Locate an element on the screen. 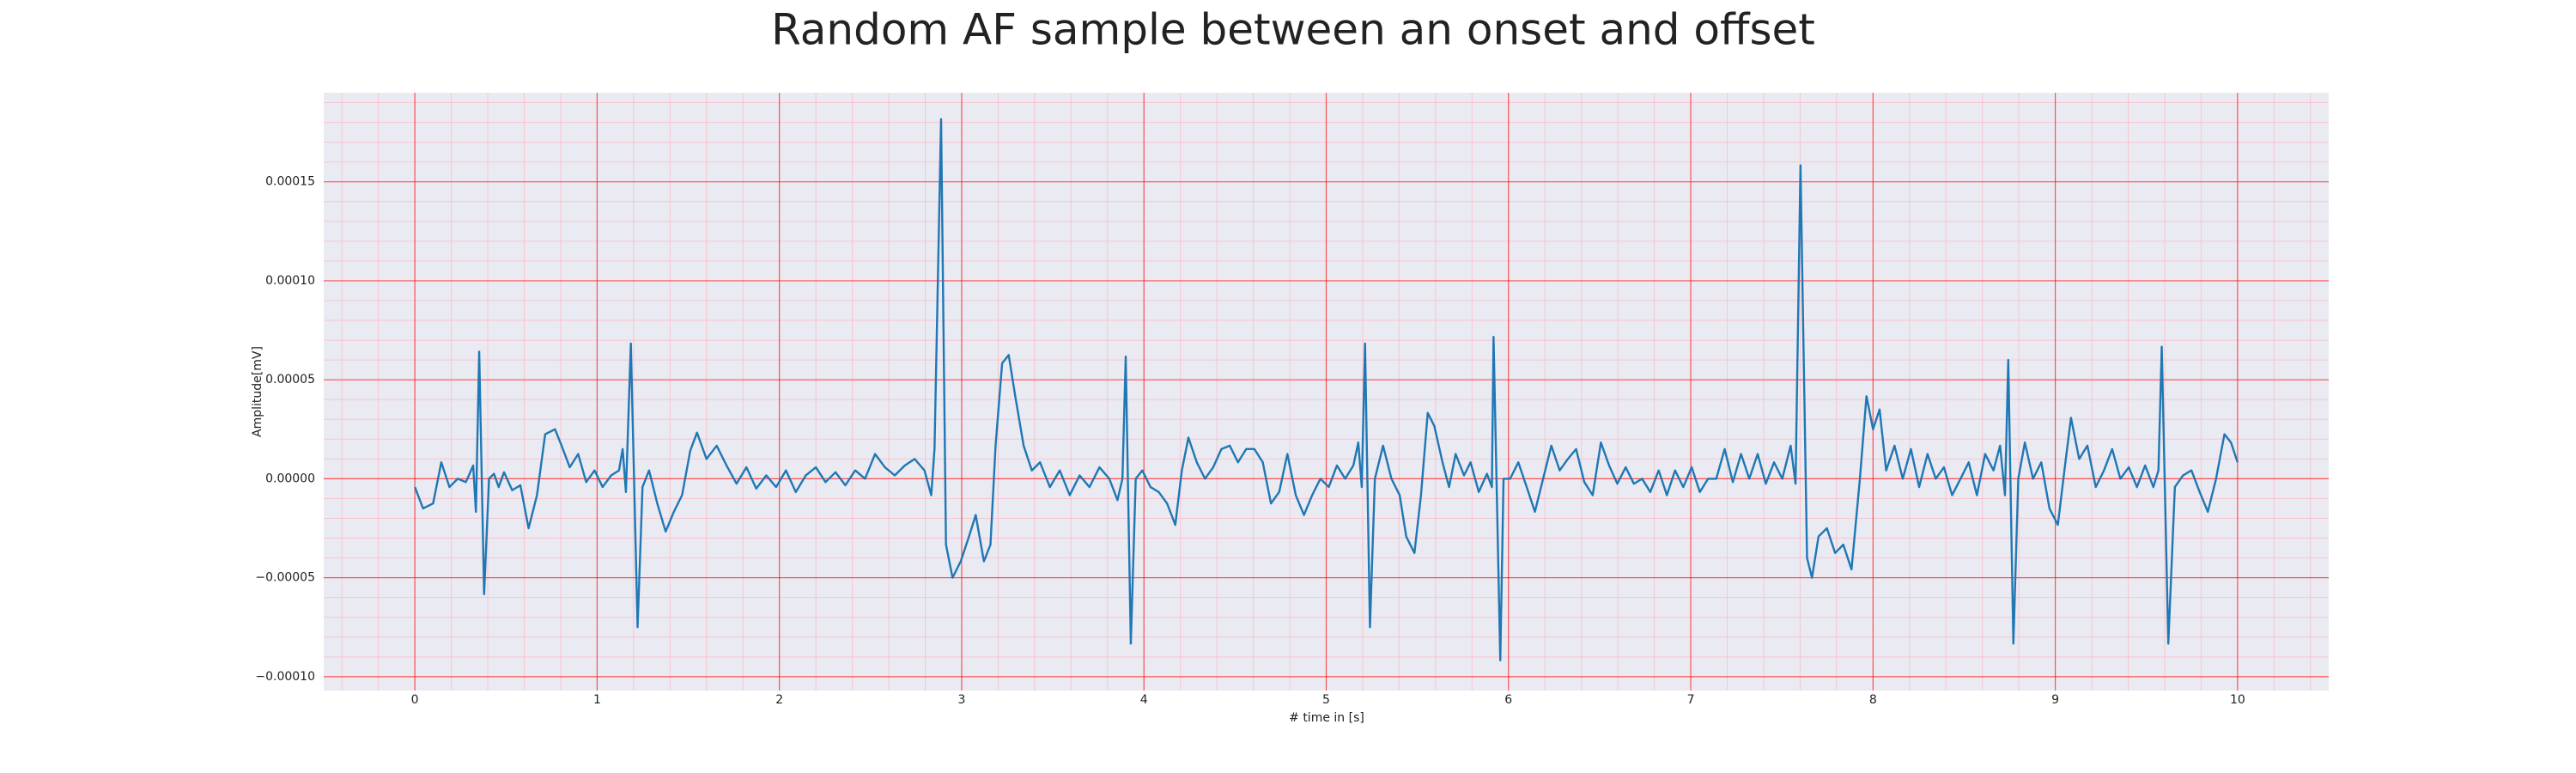  y-tick-label: −0.00010 is located at coordinates (285, 677).